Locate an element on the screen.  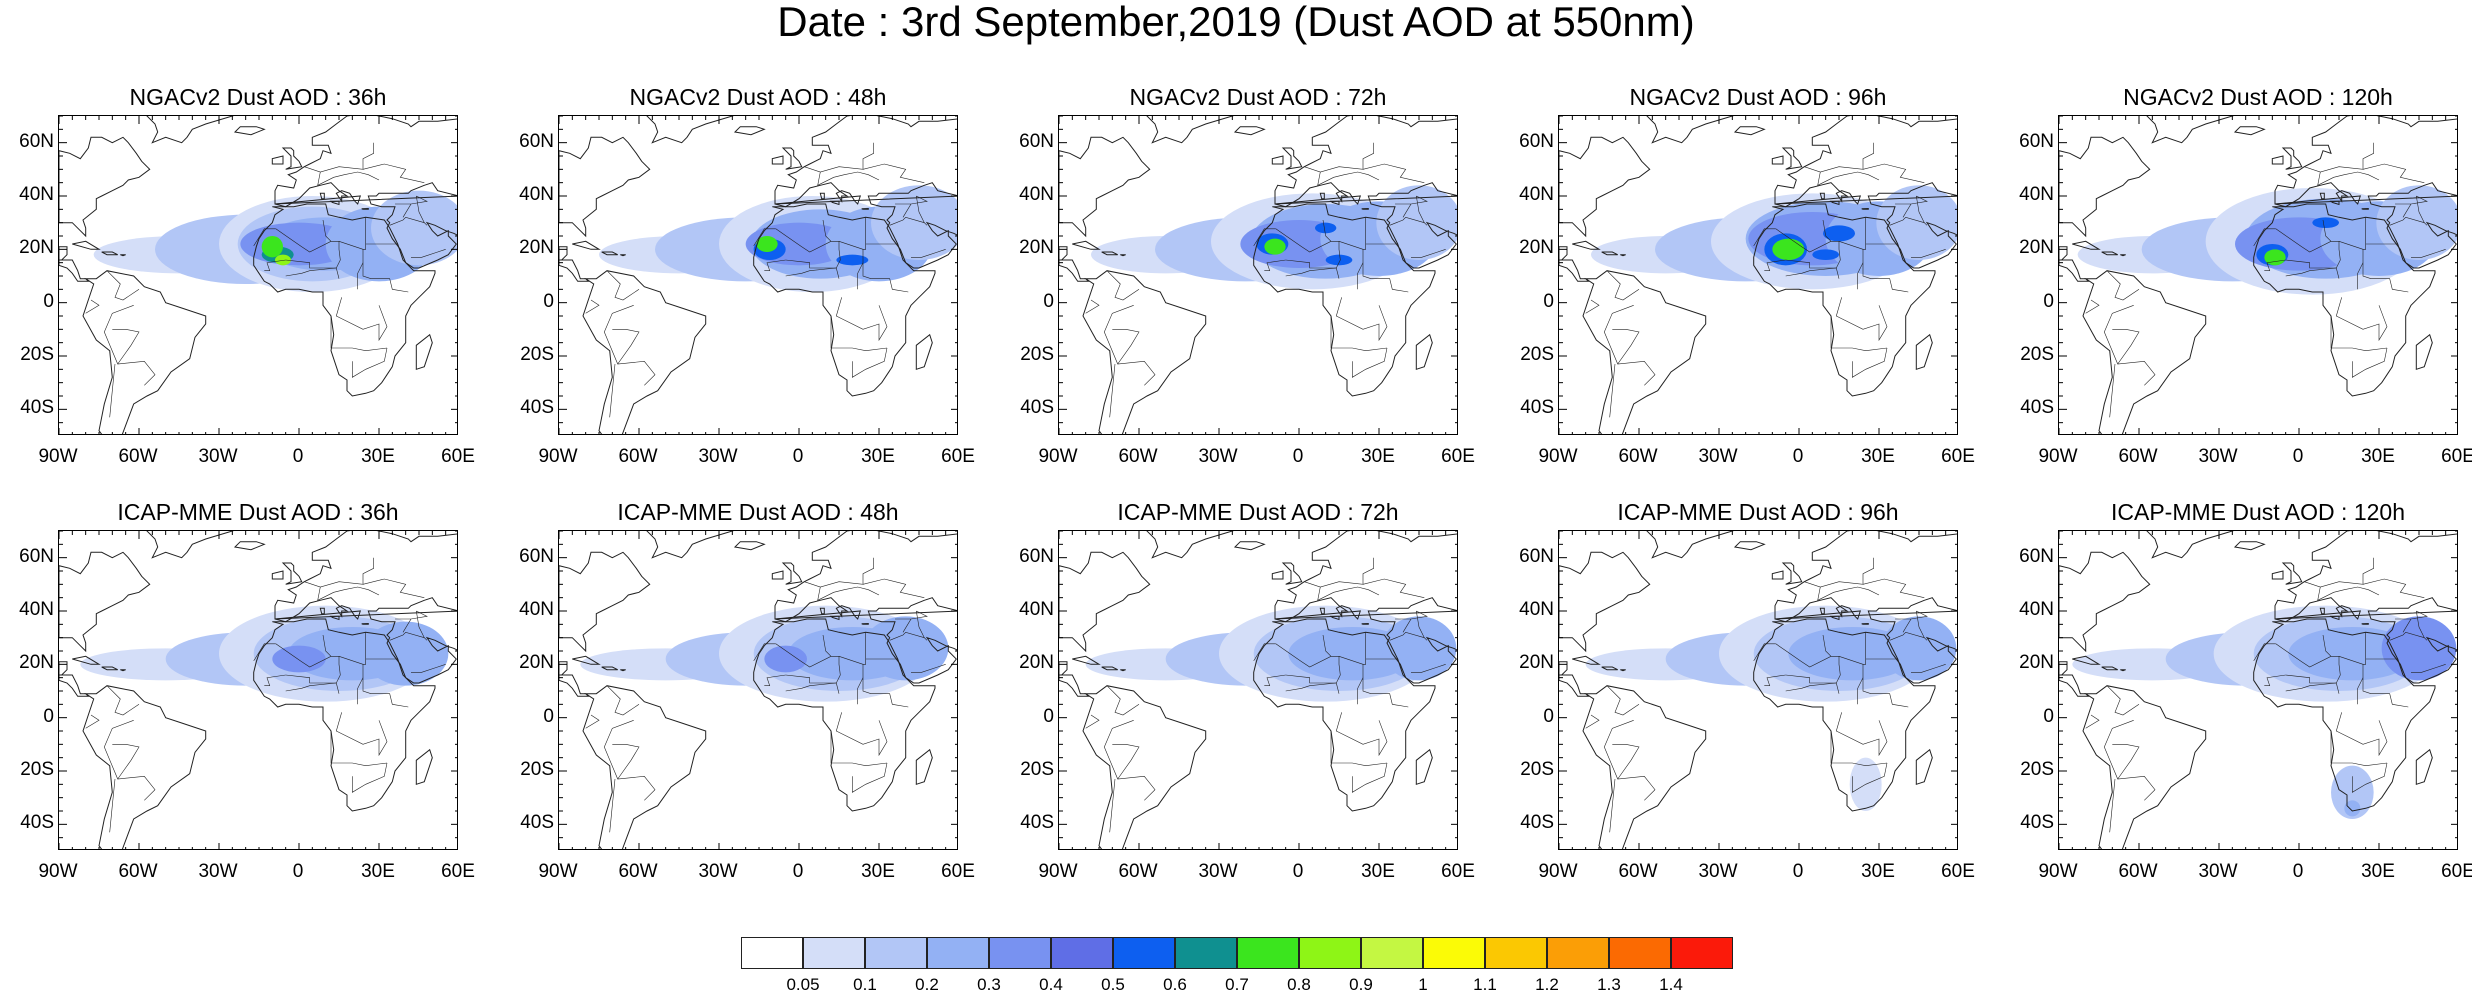
map-frame is located at coordinates (1258, 690).